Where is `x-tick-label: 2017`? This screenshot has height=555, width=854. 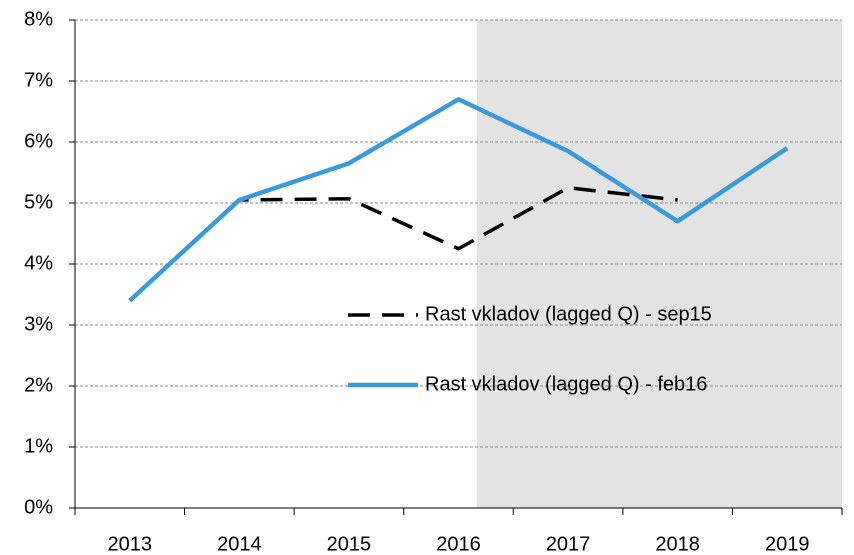
x-tick-label: 2017 is located at coordinates (568, 544).